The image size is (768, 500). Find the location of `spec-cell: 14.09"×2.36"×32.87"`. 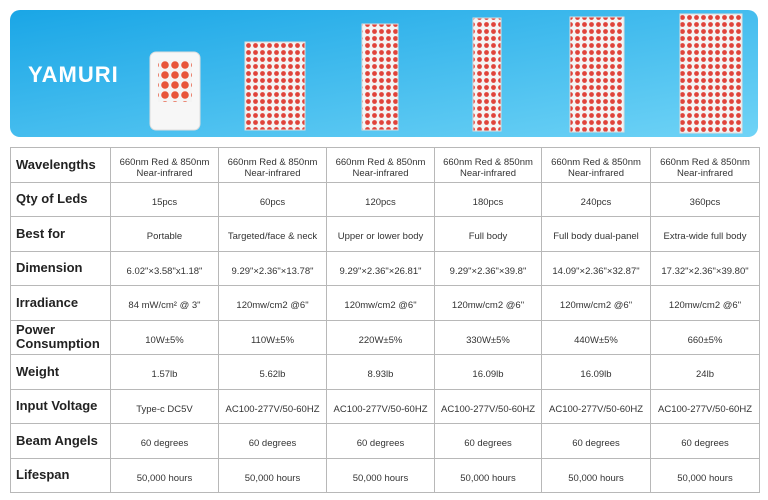

spec-cell: 14.09"×2.36"×32.87" is located at coordinates (596, 268).